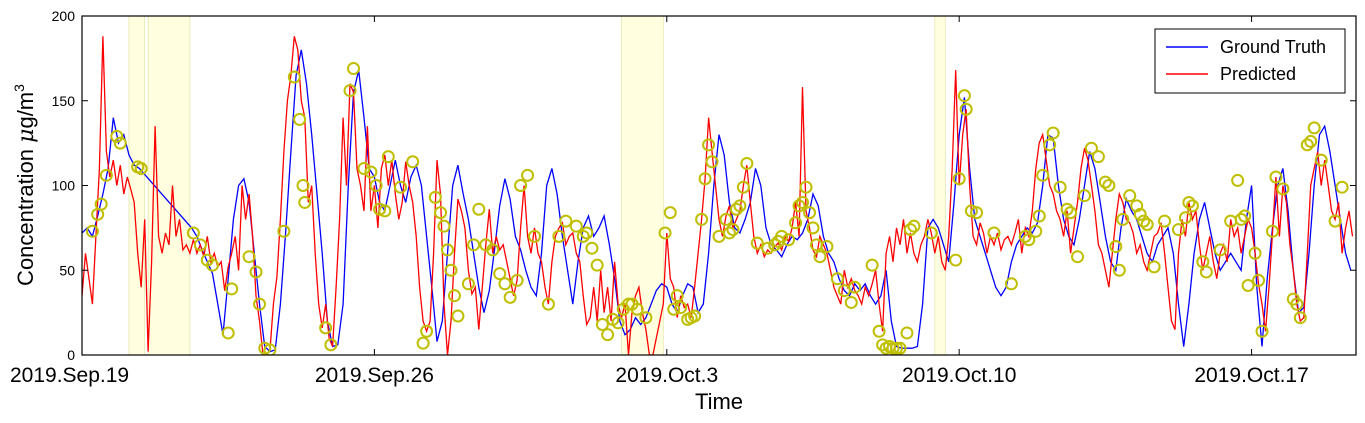 The image size is (1365, 423). What do you see at coordinates (64, 101) in the screenshot?
I see `y-tick-label: 150` at bounding box center [64, 101].